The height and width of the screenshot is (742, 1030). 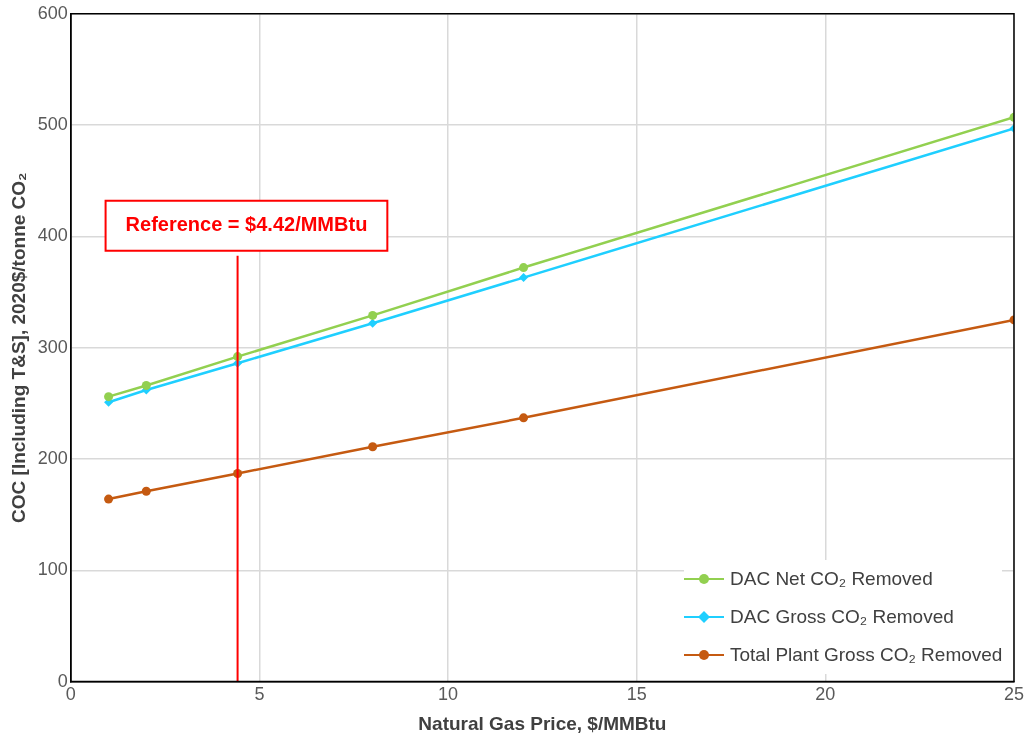 I want to click on x-tick-label: 25, so click(x=1014, y=694).